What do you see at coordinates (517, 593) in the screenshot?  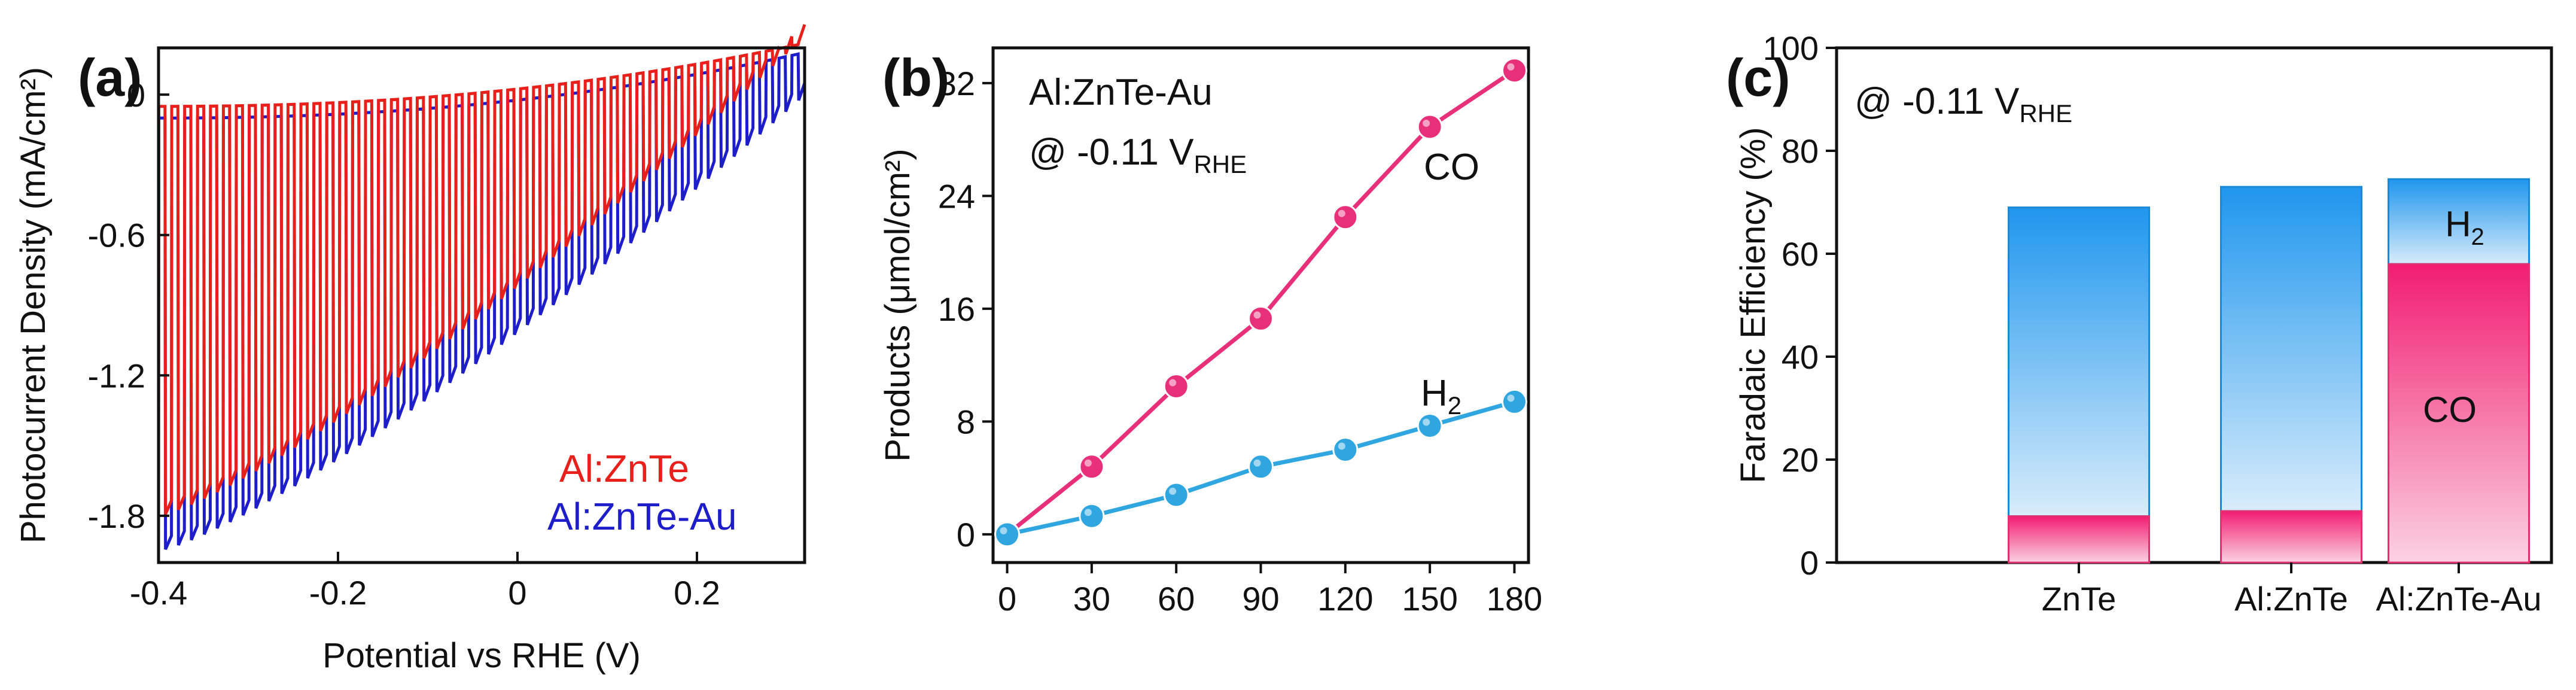 I see `panel-a-x-tick-label: 0` at bounding box center [517, 593].